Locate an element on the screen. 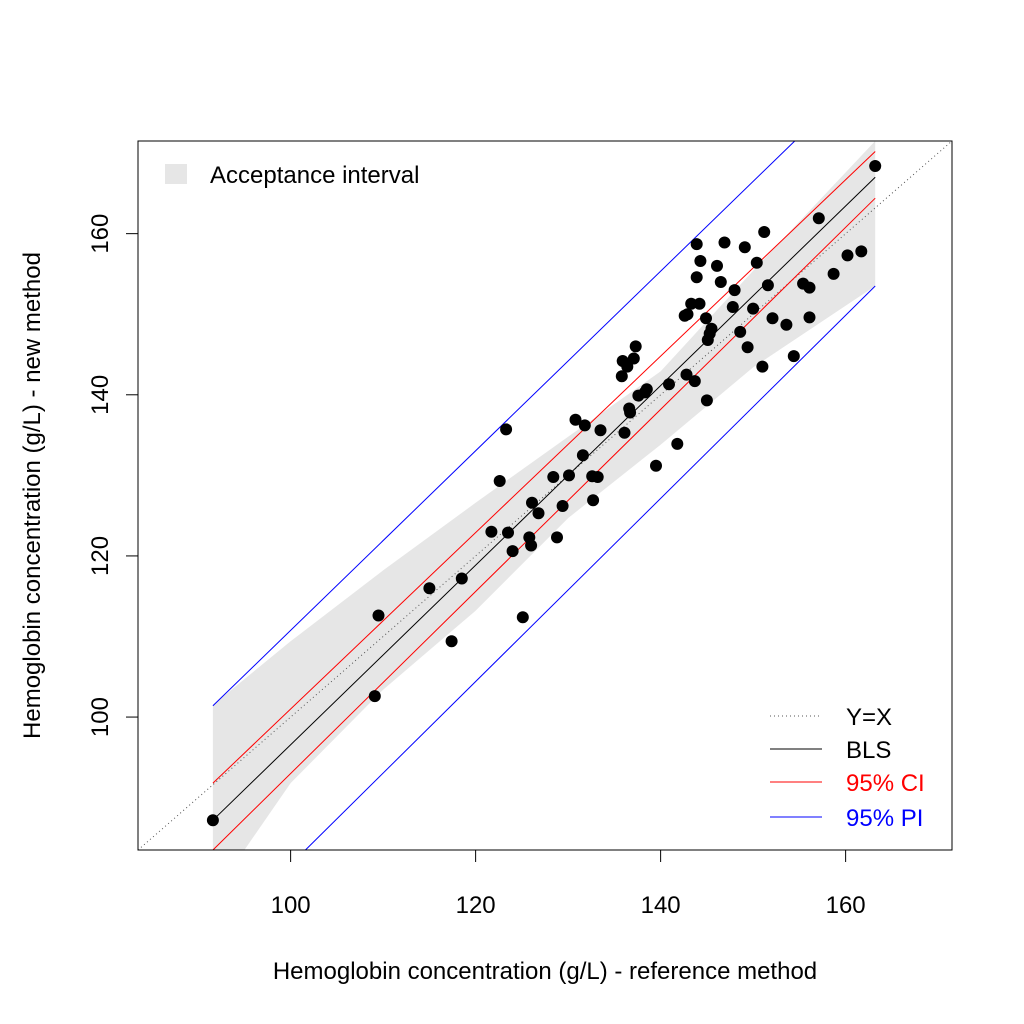 This screenshot has height=1024, width=1024. legend-lines: Y=X BLS 95% CI 95% PI is located at coordinates (847, 768).